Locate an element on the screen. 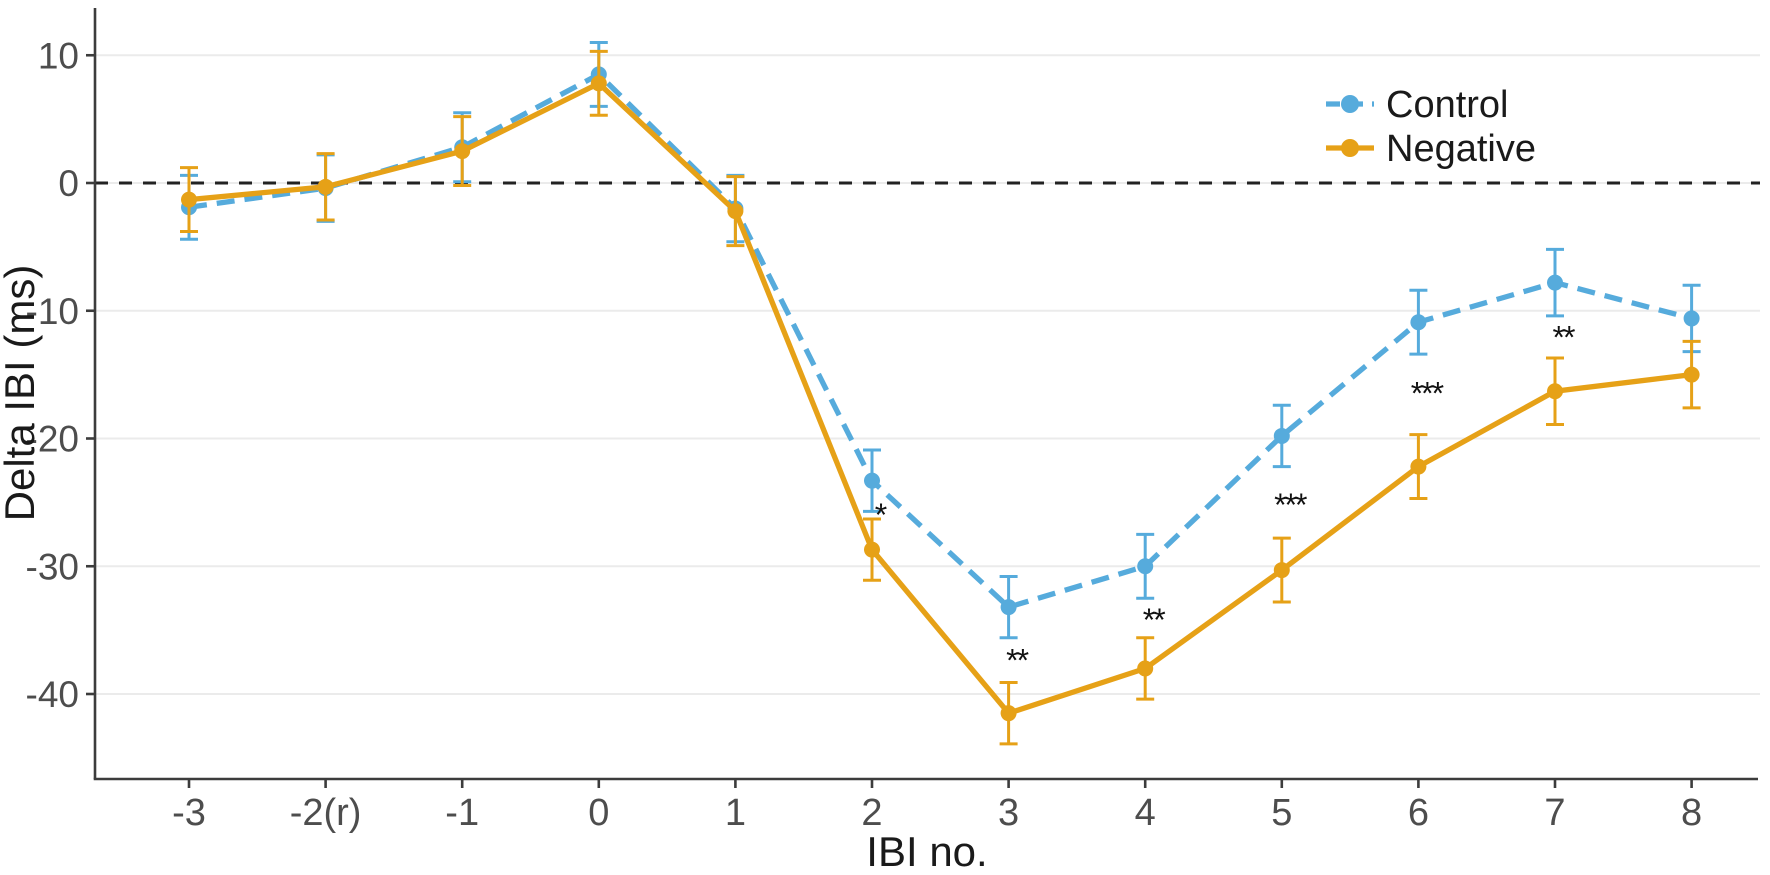 The height and width of the screenshot is (875, 1770). x-tick-label: 3 is located at coordinates (1008, 813).